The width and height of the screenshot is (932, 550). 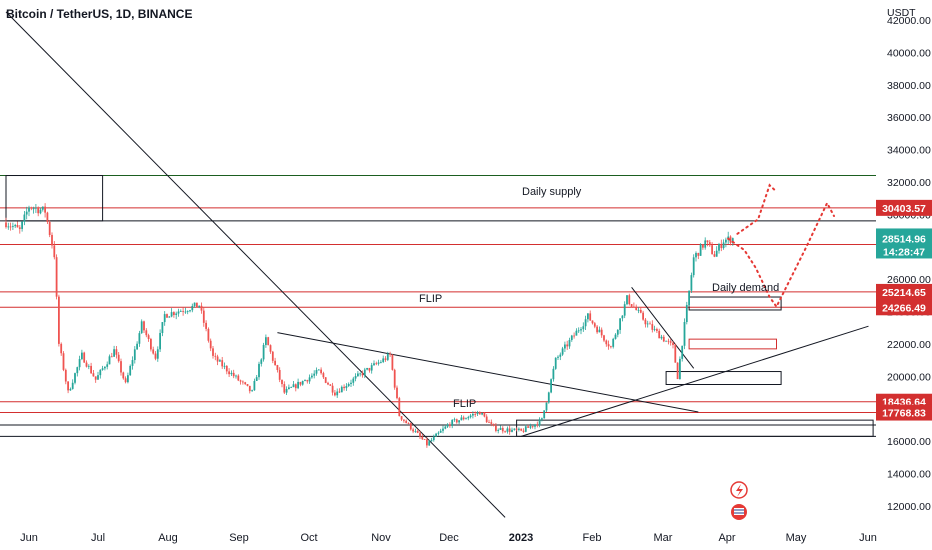 What do you see at coordinates (739, 490) in the screenshot?
I see `lightning-icon` at bounding box center [739, 490].